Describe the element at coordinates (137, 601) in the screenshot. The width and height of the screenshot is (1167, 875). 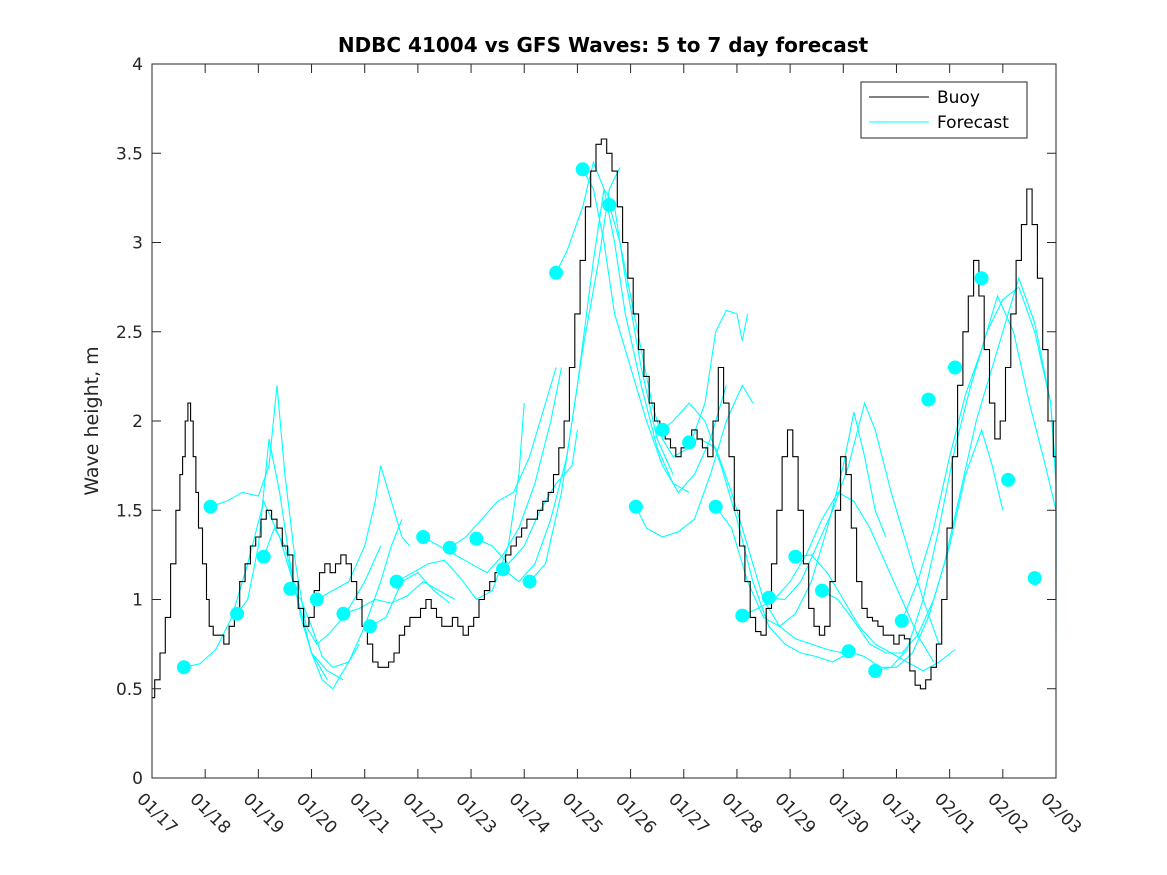
I see `y-tick-label: 1` at that location.